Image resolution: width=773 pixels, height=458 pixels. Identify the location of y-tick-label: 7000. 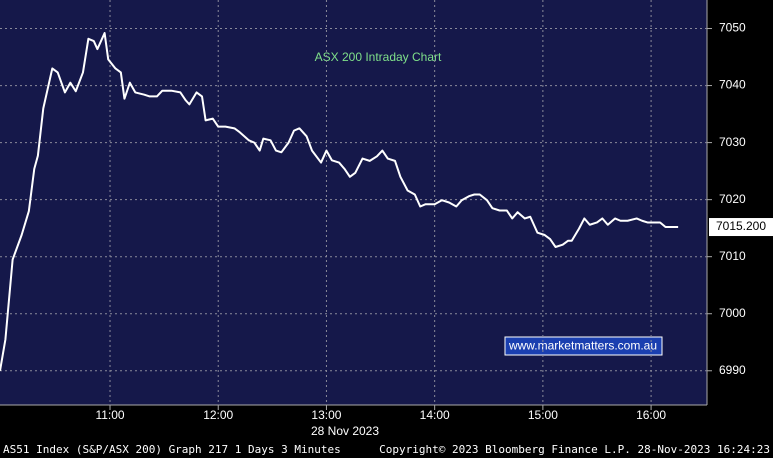
(732, 313).